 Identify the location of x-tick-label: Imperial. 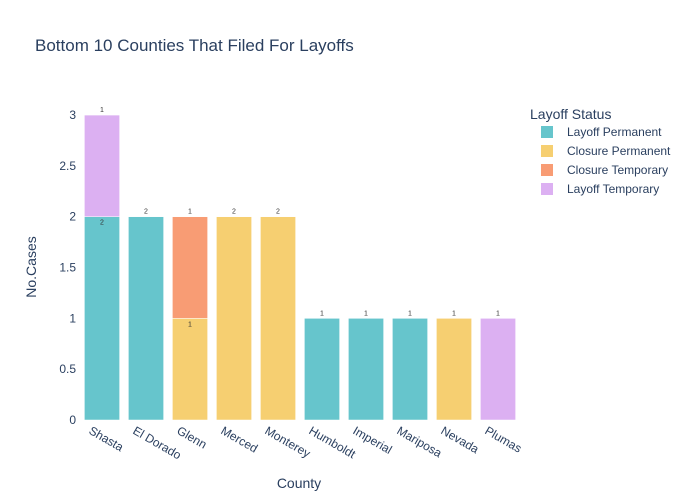
(373, 439).